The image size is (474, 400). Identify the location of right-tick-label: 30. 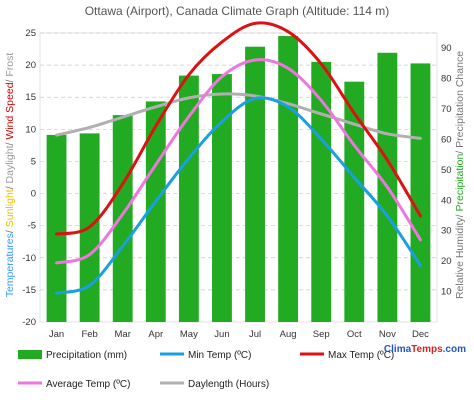
(446, 231).